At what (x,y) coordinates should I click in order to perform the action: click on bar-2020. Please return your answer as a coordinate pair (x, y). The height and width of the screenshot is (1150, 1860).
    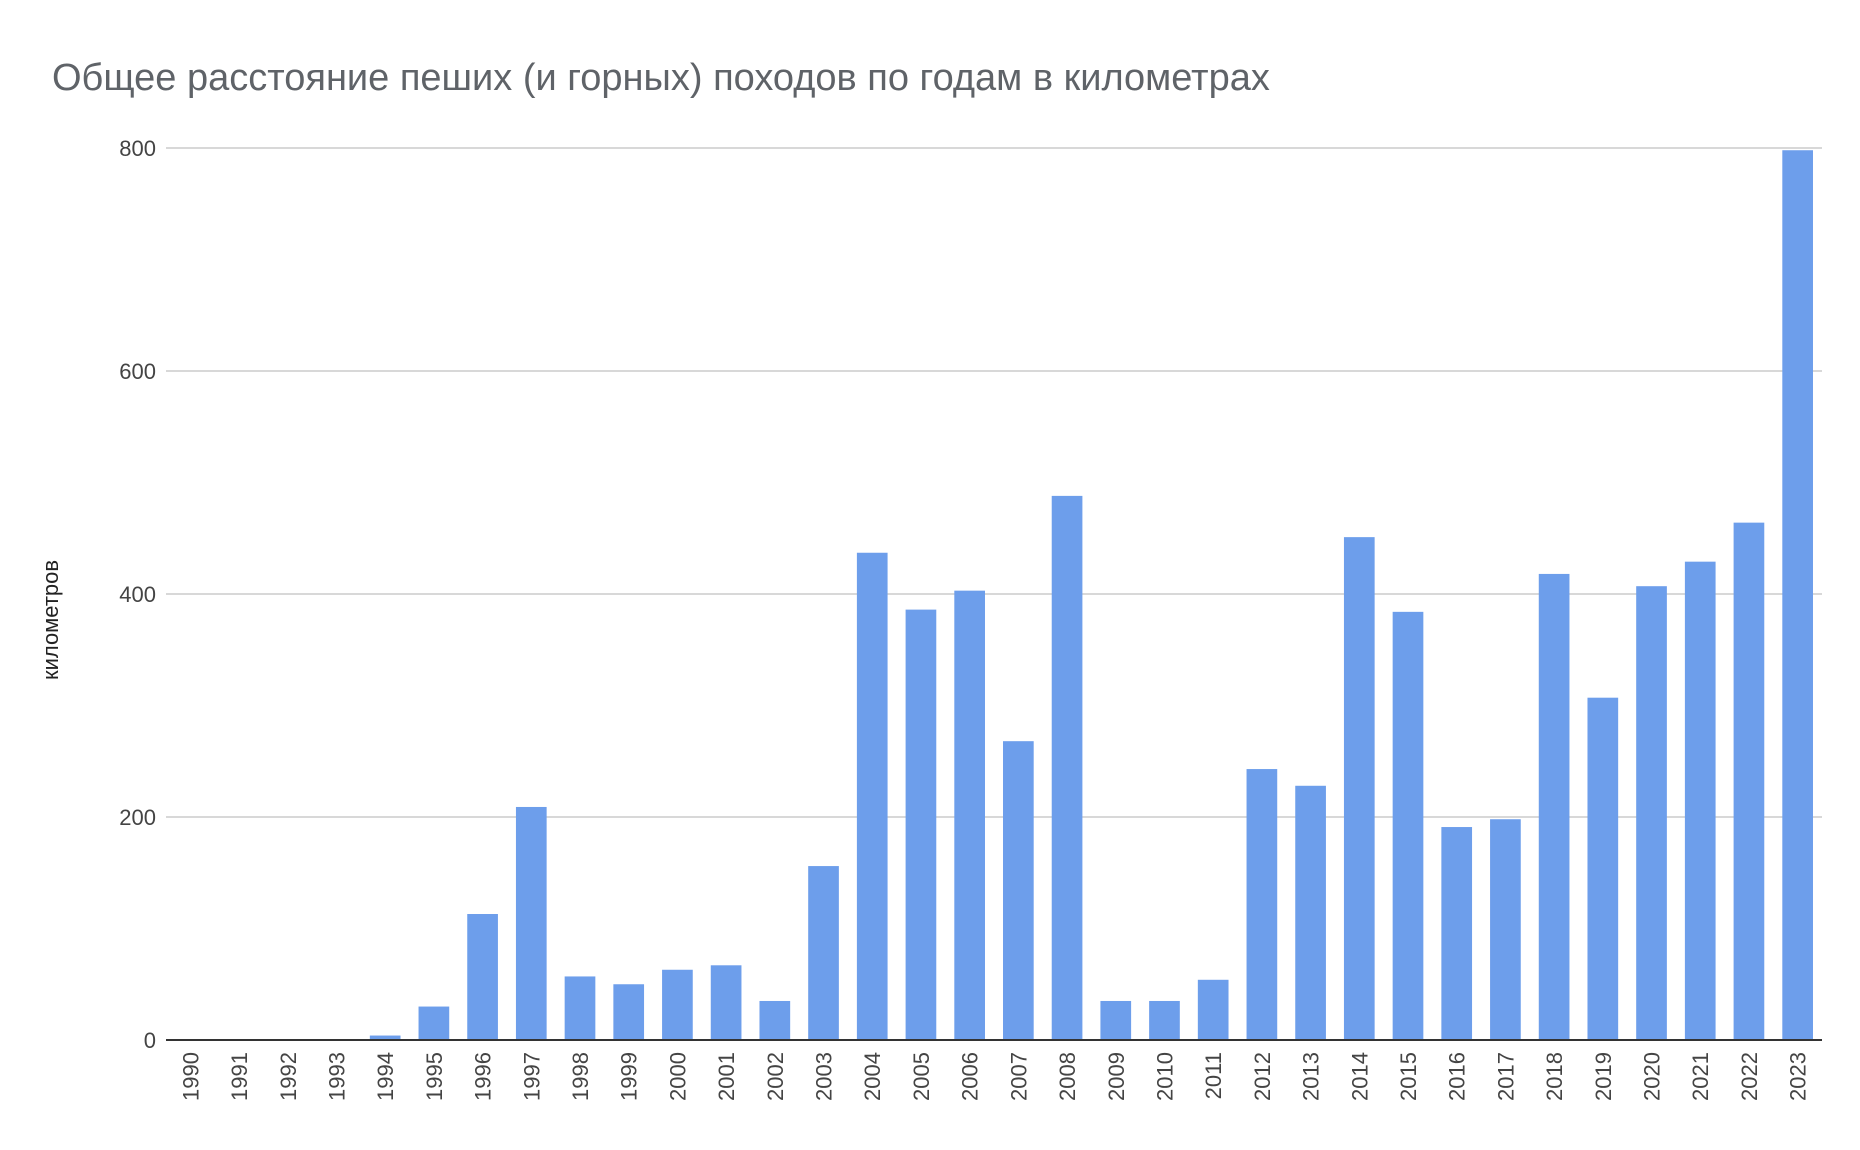
    Looking at the image, I should click on (1651, 813).